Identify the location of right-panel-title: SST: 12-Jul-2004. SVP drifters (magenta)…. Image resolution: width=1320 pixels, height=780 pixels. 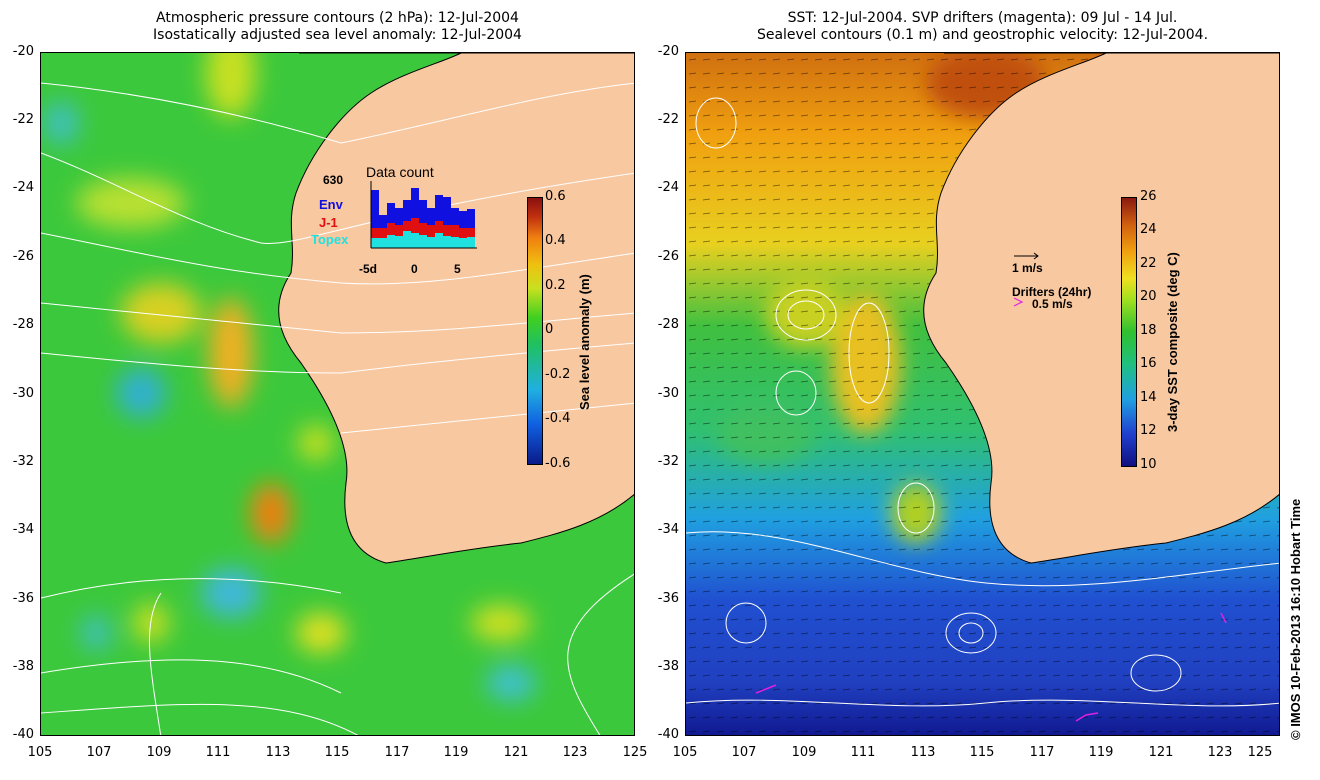
(982, 27).